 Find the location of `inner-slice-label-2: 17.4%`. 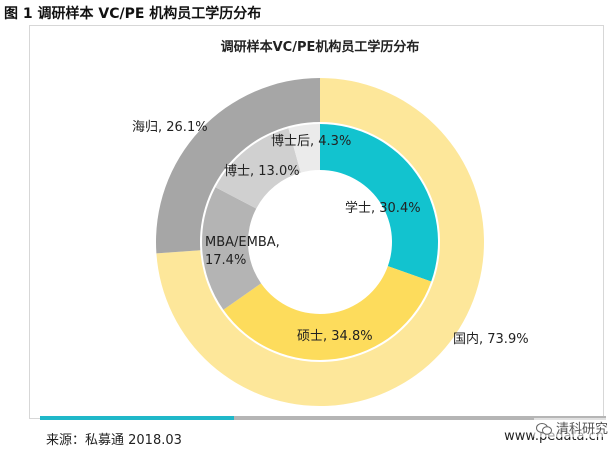

inner-slice-label-2: 17.4% is located at coordinates (225, 260).